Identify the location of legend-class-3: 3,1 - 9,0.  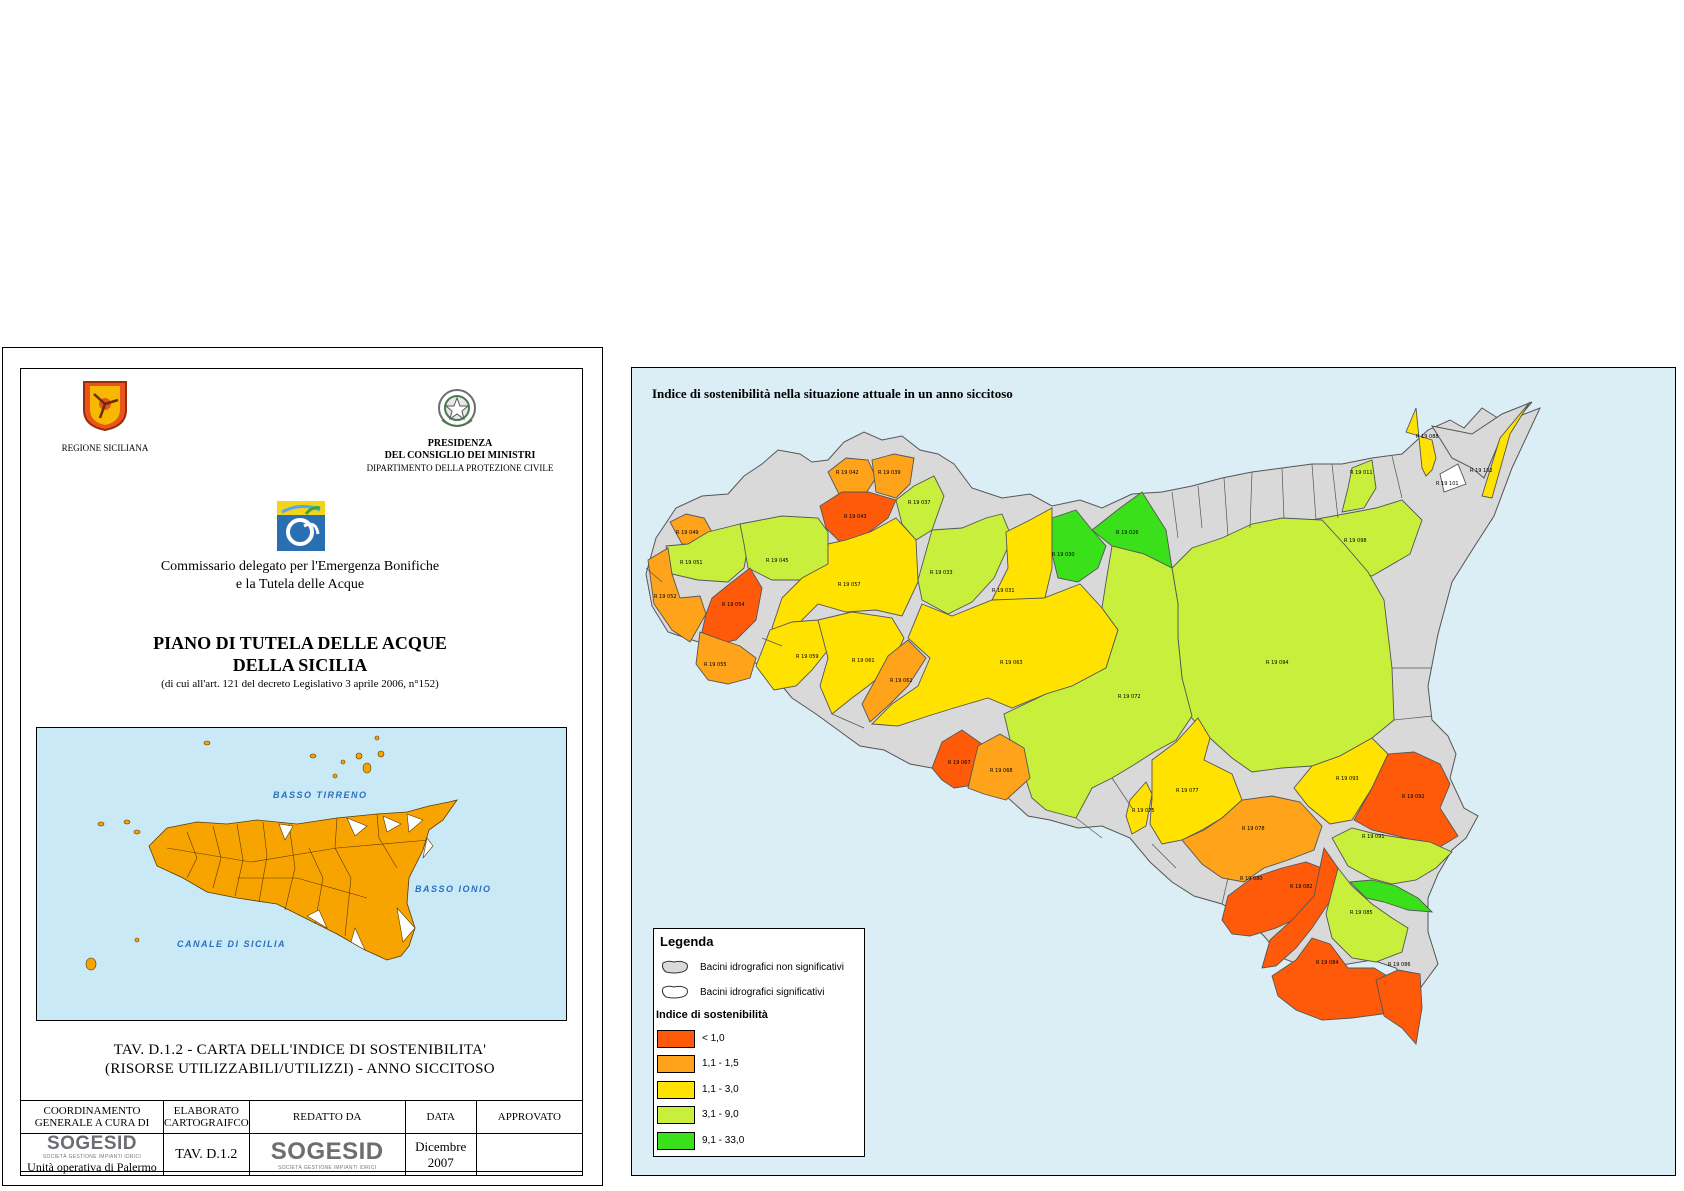
(720, 1114).